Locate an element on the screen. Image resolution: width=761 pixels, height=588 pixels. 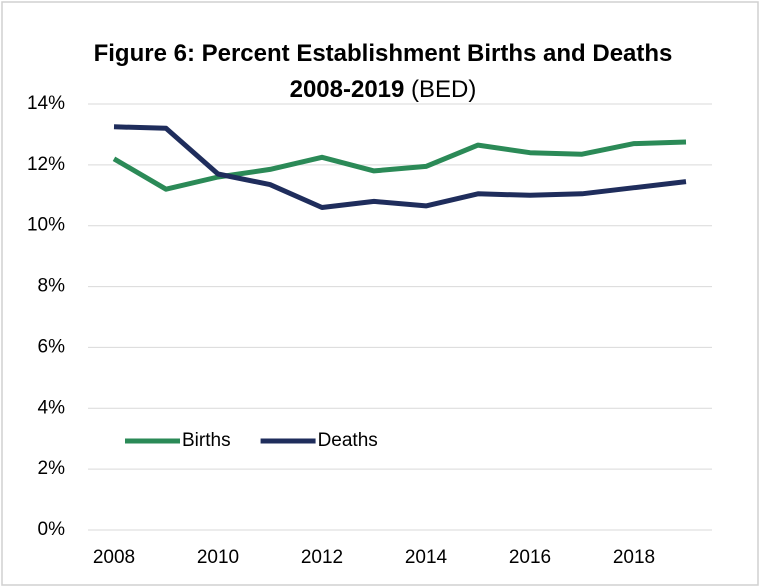
y-tick-label: 2% is located at coordinates (52, 468).